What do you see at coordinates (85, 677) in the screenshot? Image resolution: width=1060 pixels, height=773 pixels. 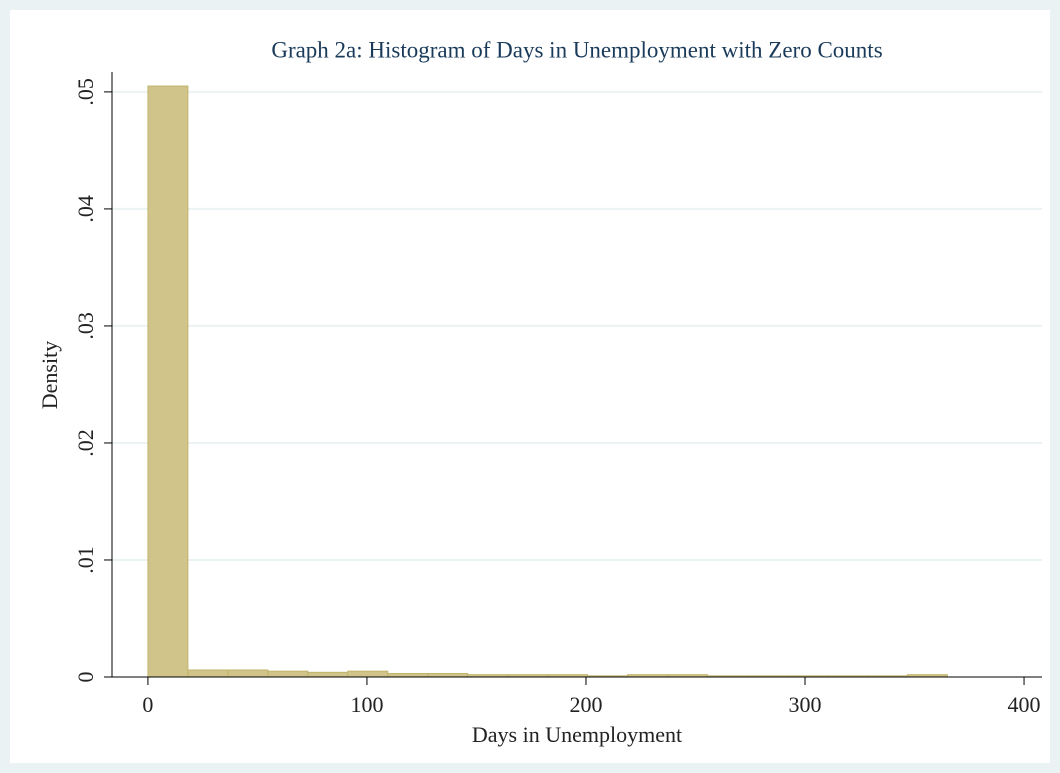 I see `y-tick-label: 0` at bounding box center [85, 677].